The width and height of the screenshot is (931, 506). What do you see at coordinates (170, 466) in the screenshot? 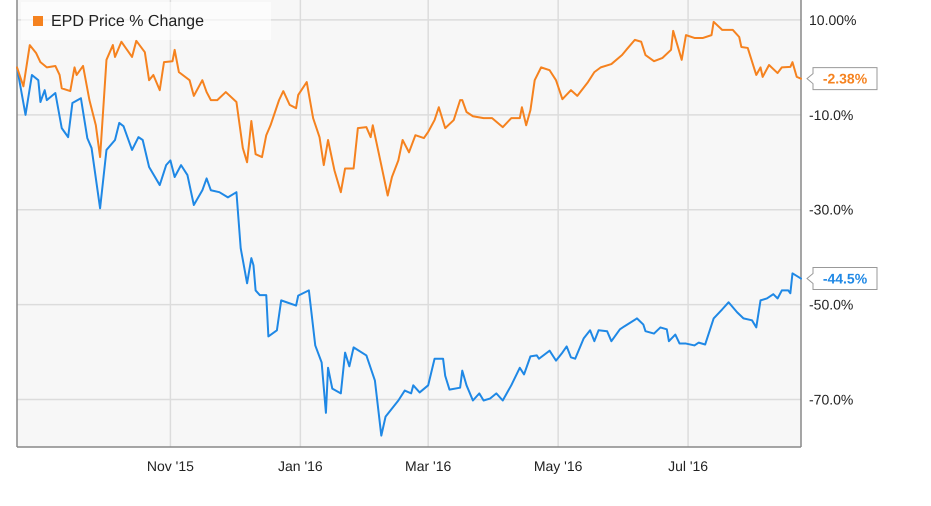
I see `x-tick-label: Nov '15` at bounding box center [170, 466].